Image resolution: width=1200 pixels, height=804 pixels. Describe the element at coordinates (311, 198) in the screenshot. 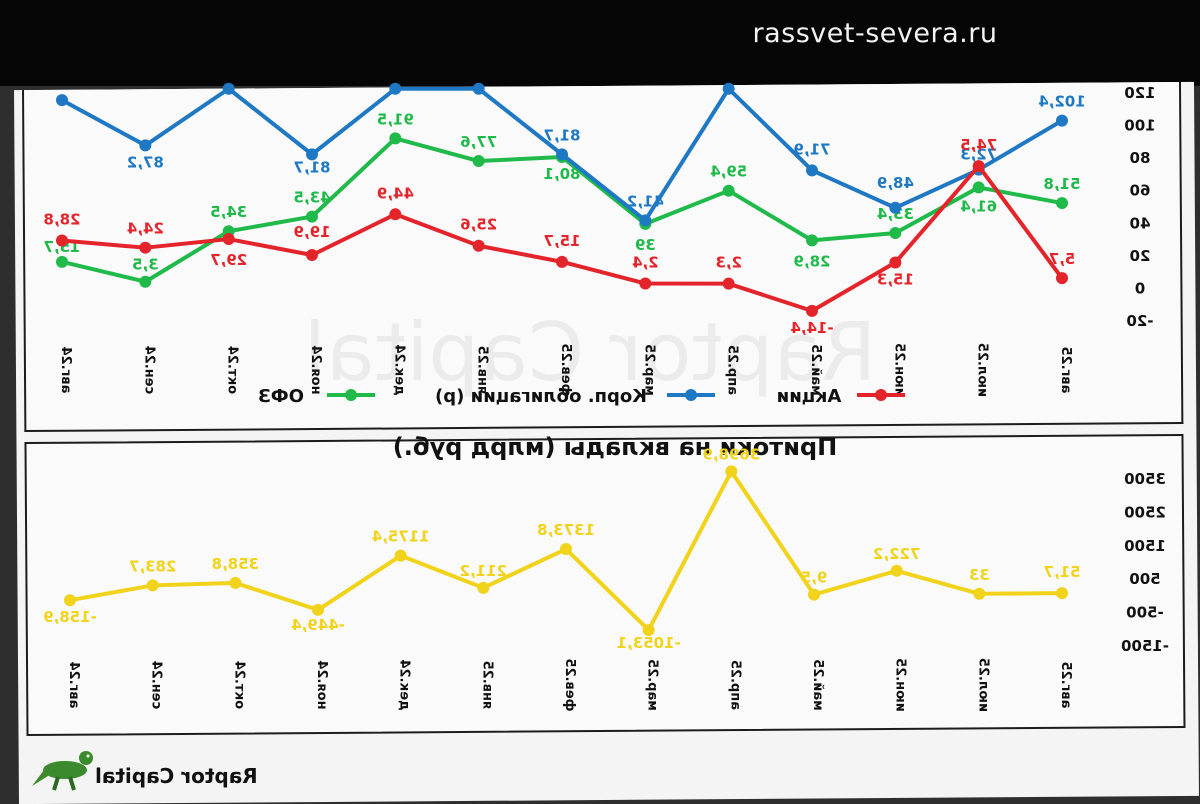

I see `data-label: 43,5` at that location.